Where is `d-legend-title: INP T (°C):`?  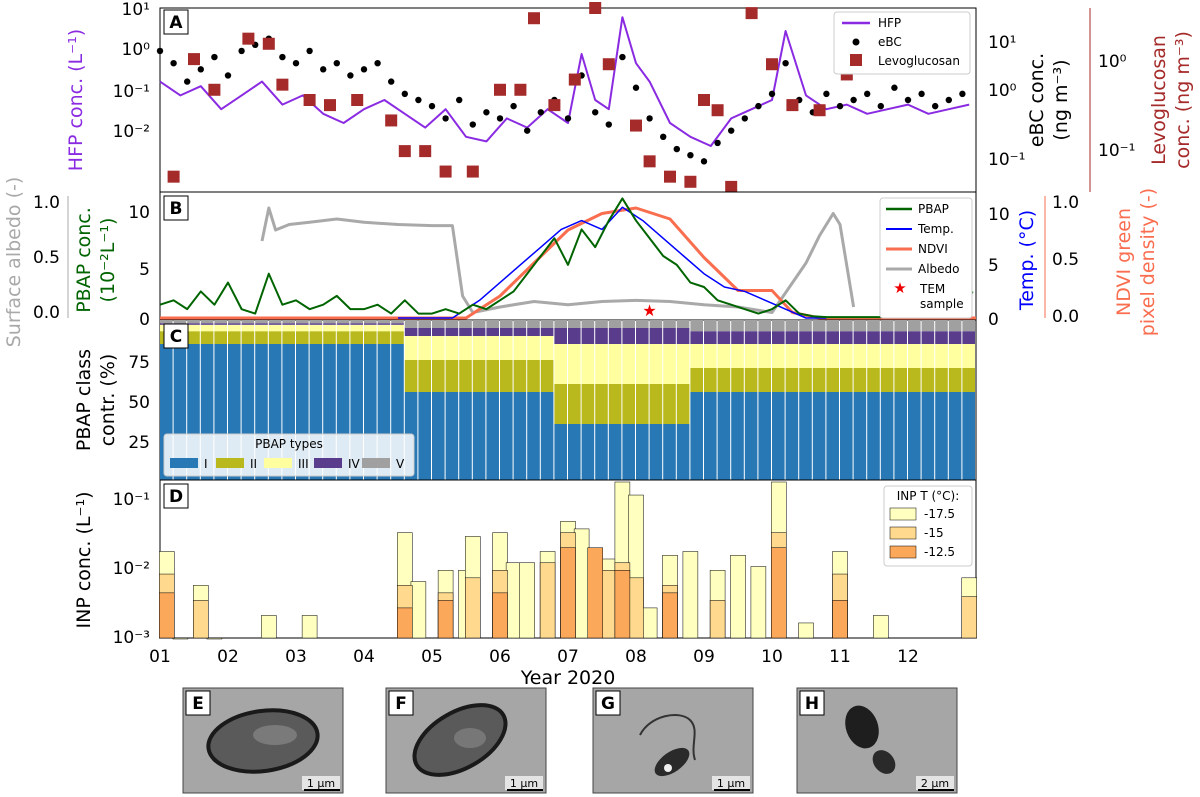 d-legend-title: INP T (°C): is located at coordinates (928, 496).